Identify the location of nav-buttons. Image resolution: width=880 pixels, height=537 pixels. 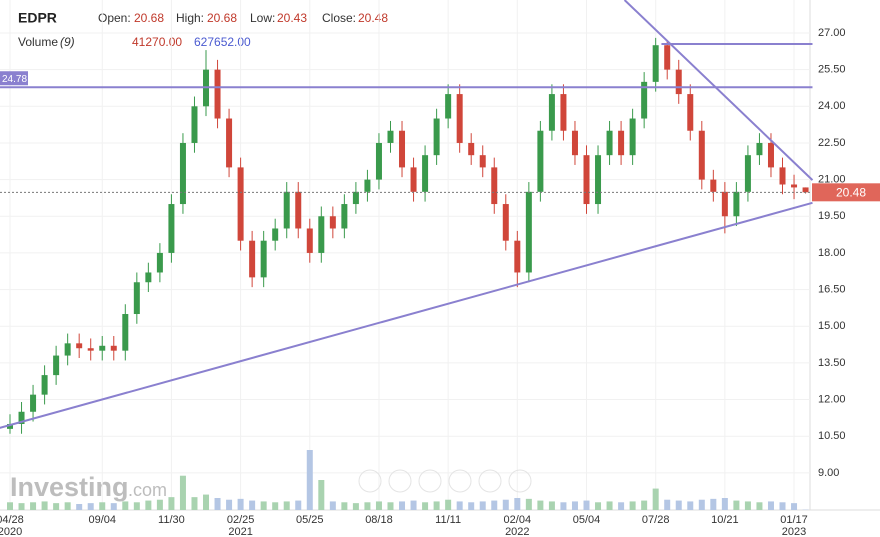
(445, 481).